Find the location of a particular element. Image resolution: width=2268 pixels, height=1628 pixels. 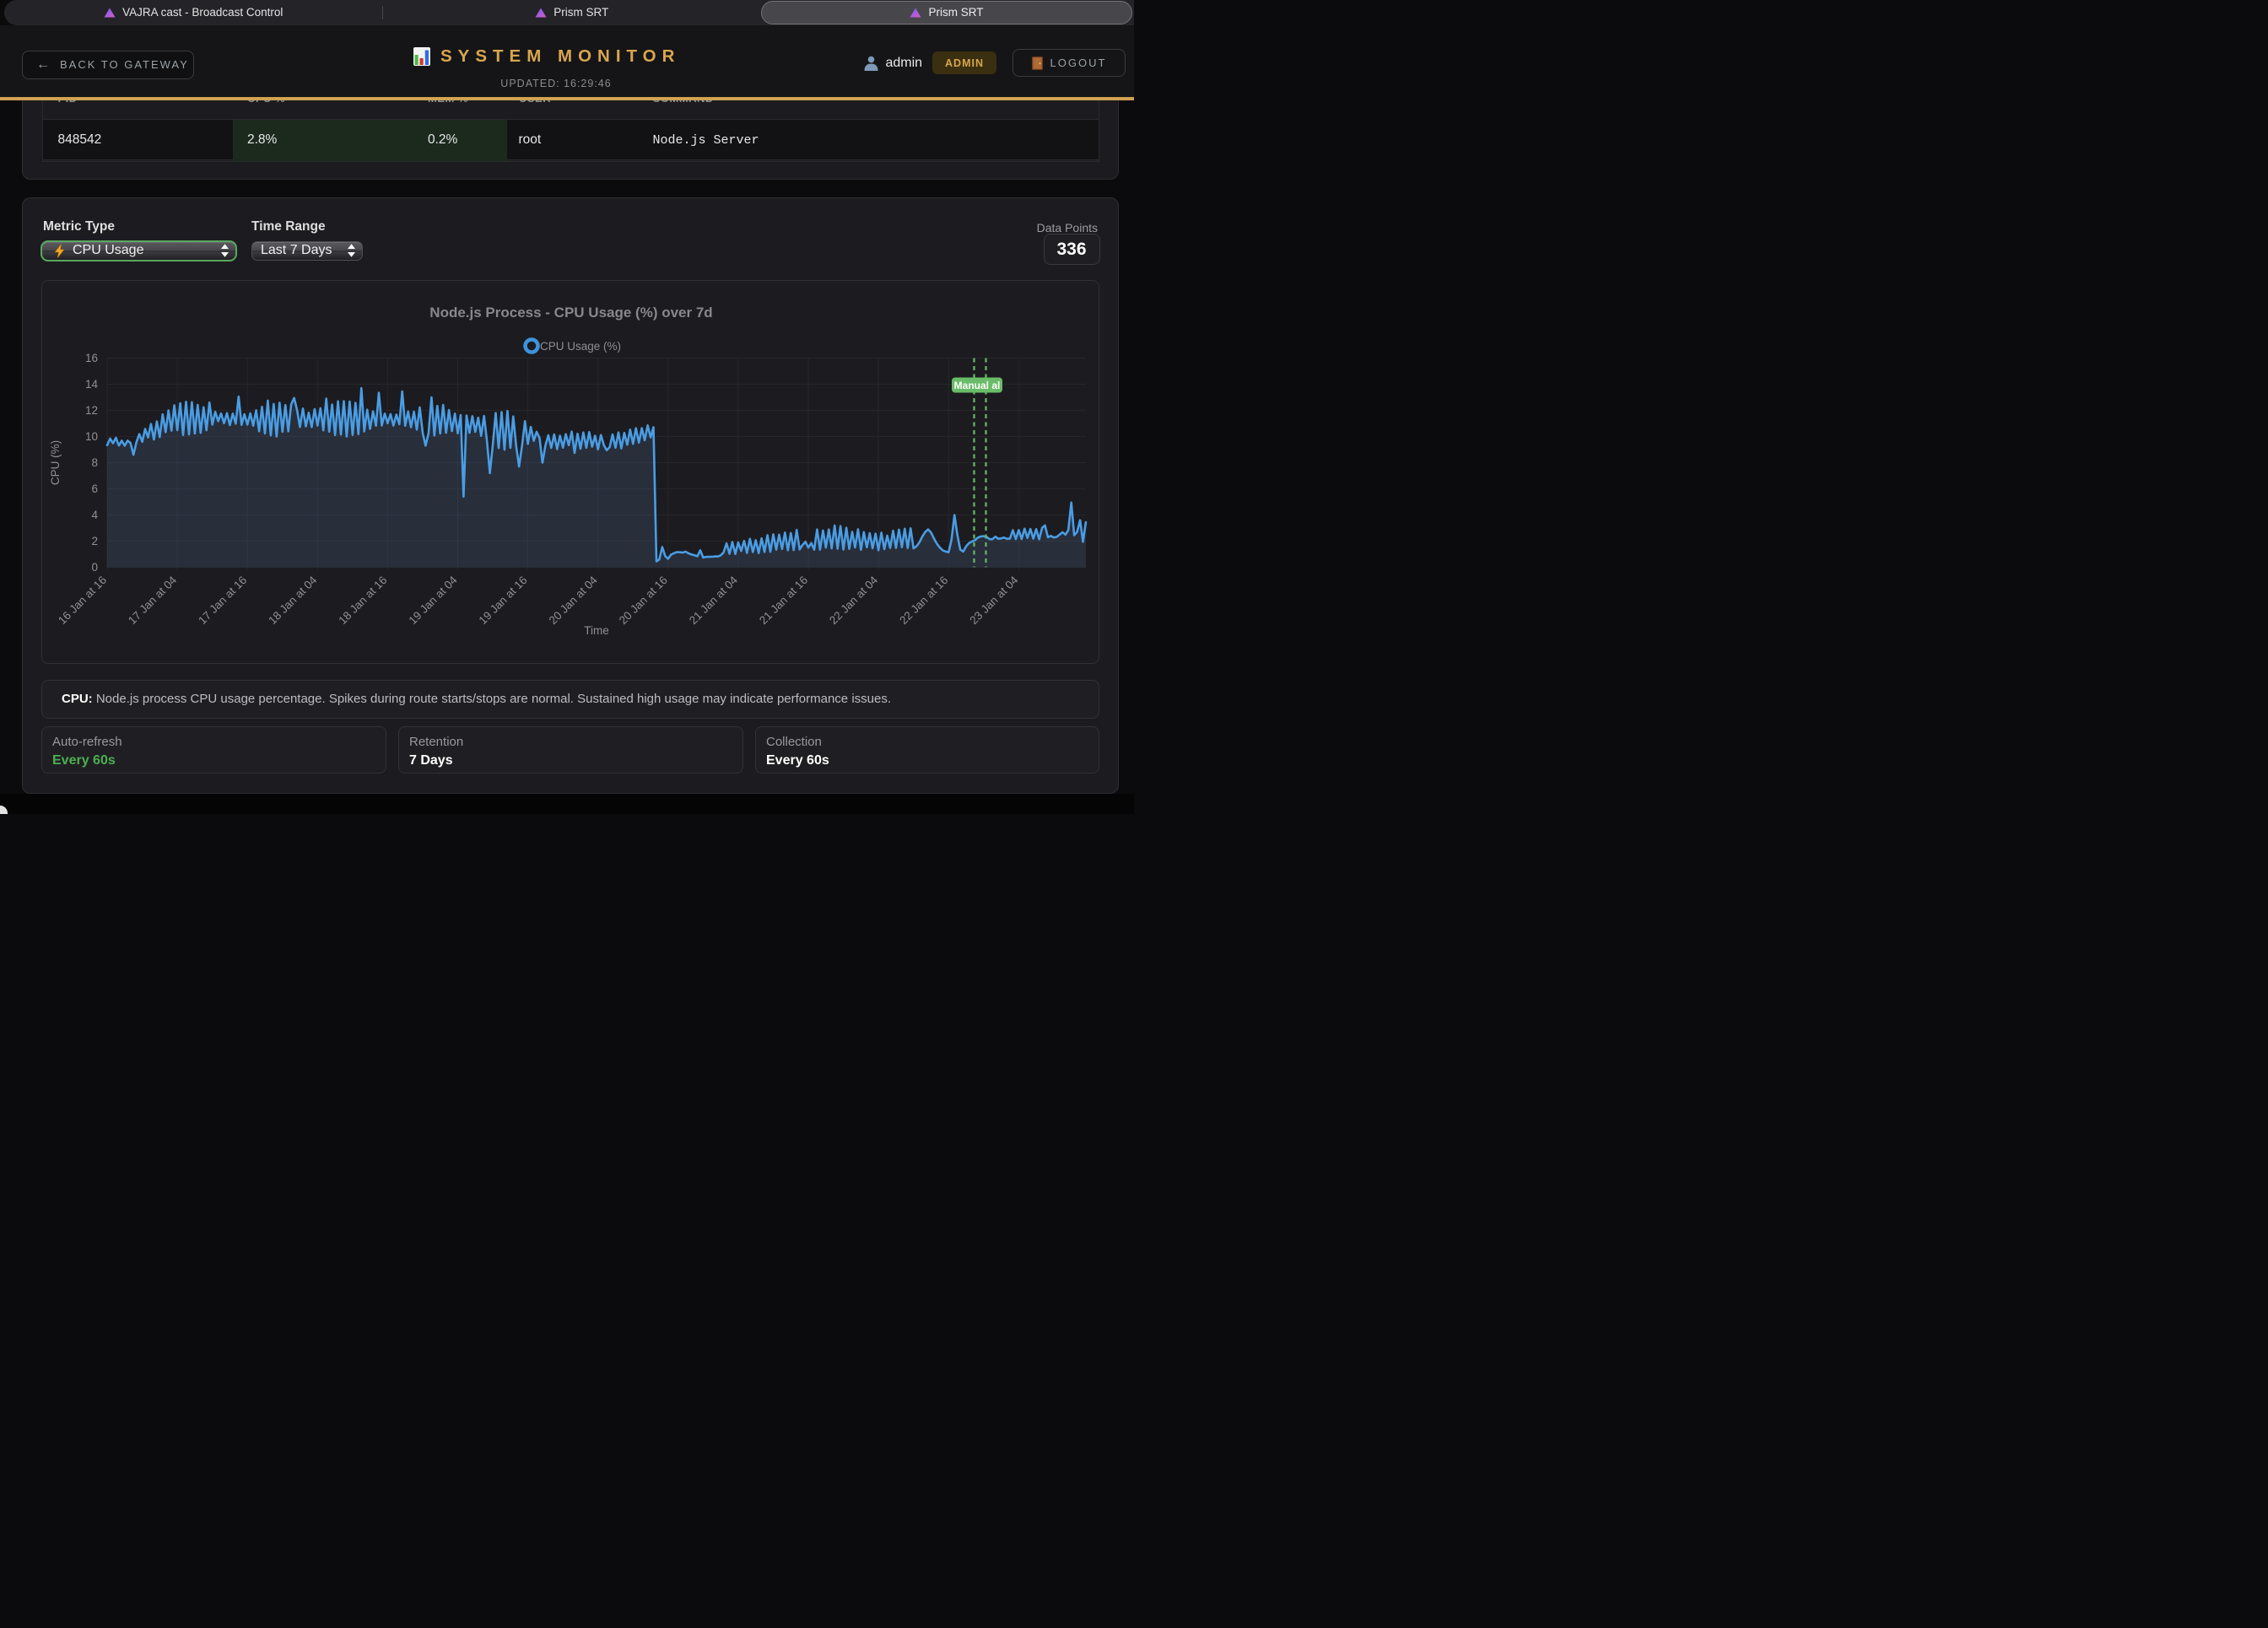

svg-text: 22 Jan at 16 is located at coordinates (923, 600).